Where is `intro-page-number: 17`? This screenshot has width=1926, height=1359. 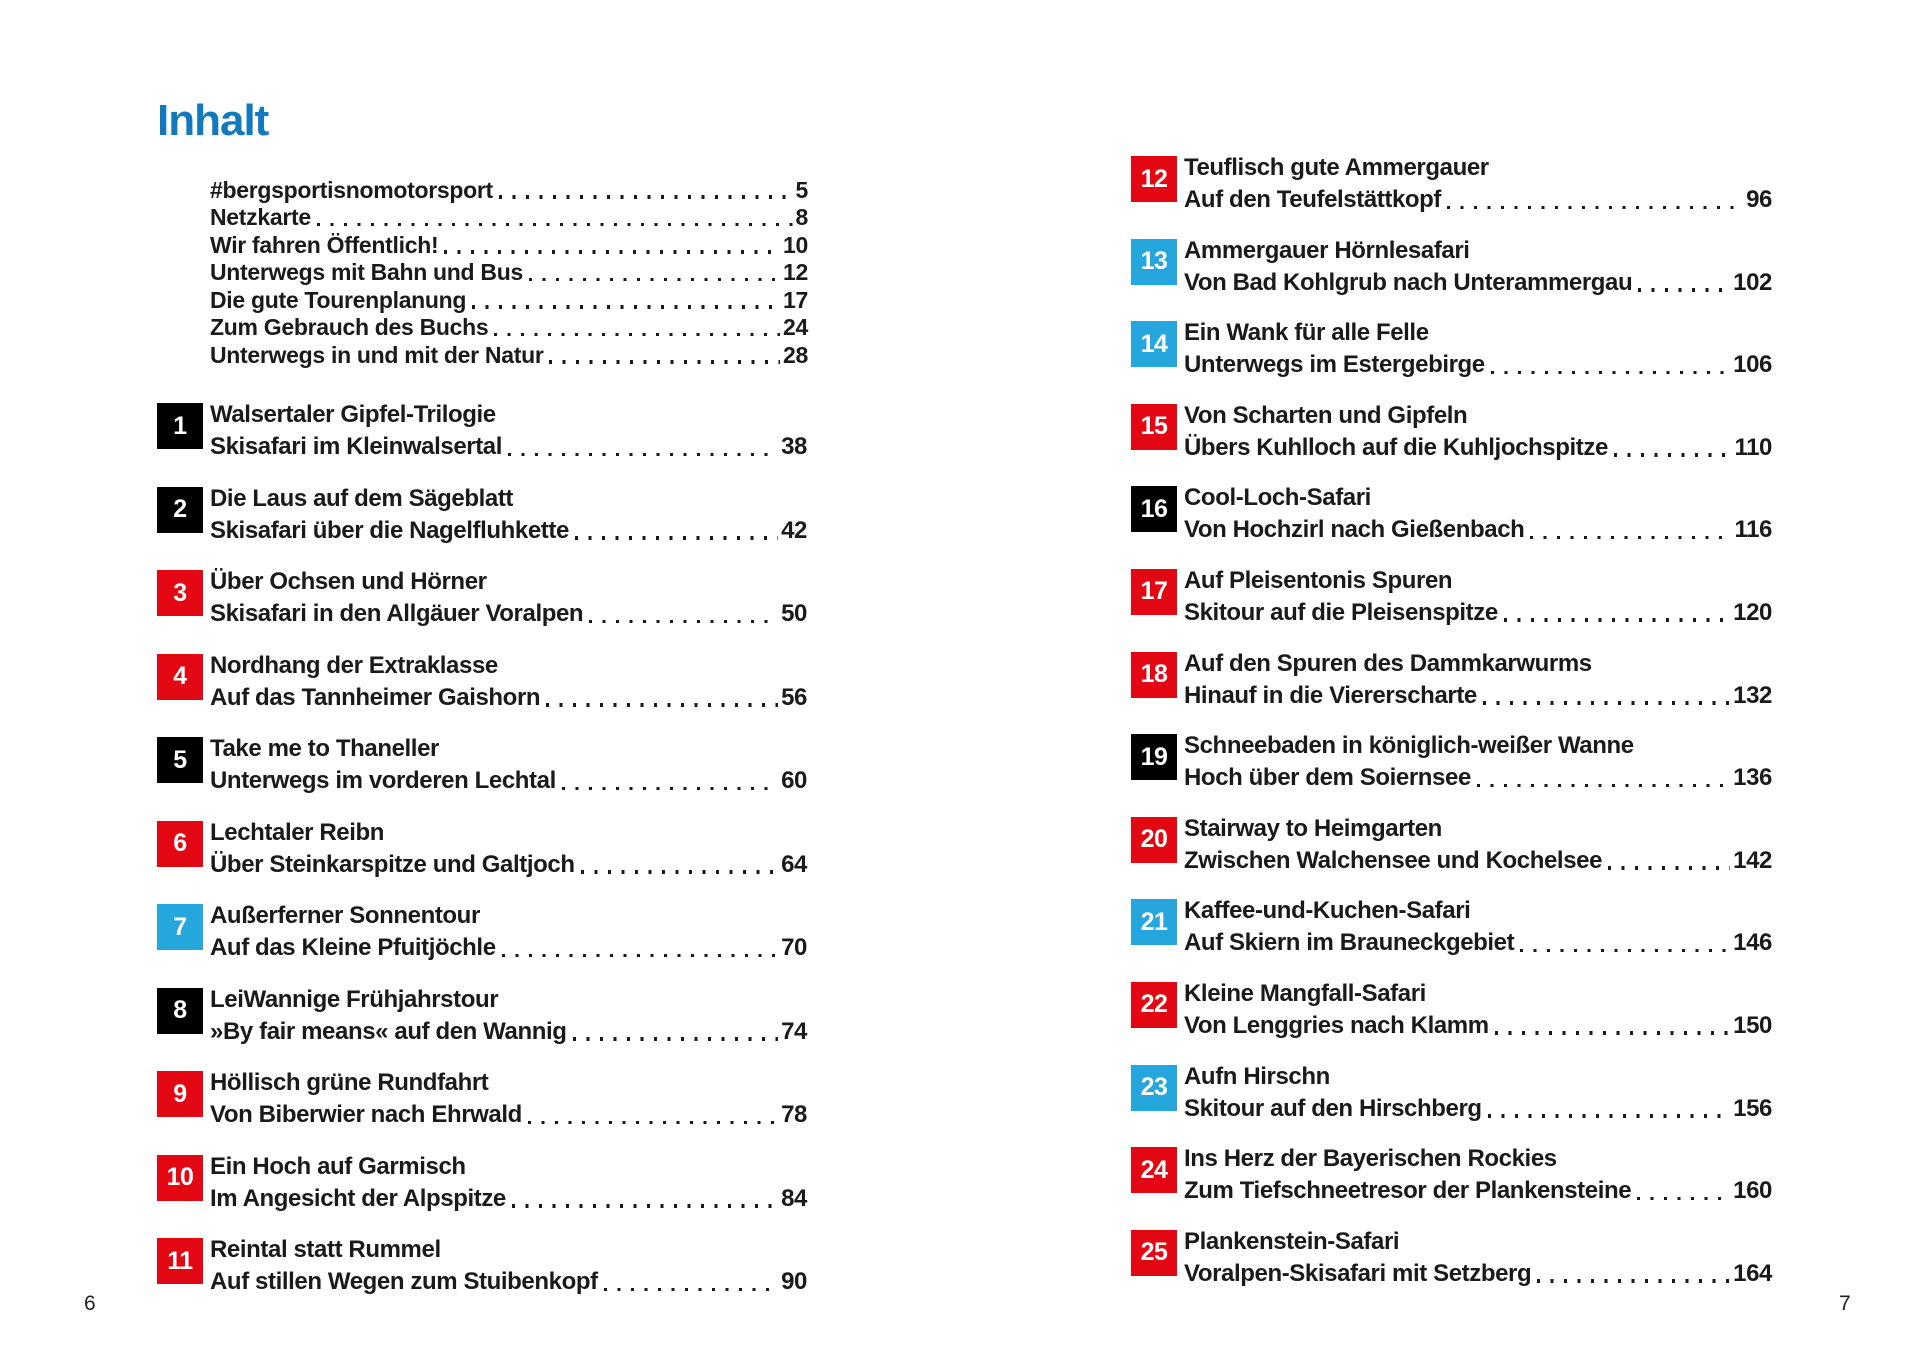
intro-page-number: 17 is located at coordinates (795, 299).